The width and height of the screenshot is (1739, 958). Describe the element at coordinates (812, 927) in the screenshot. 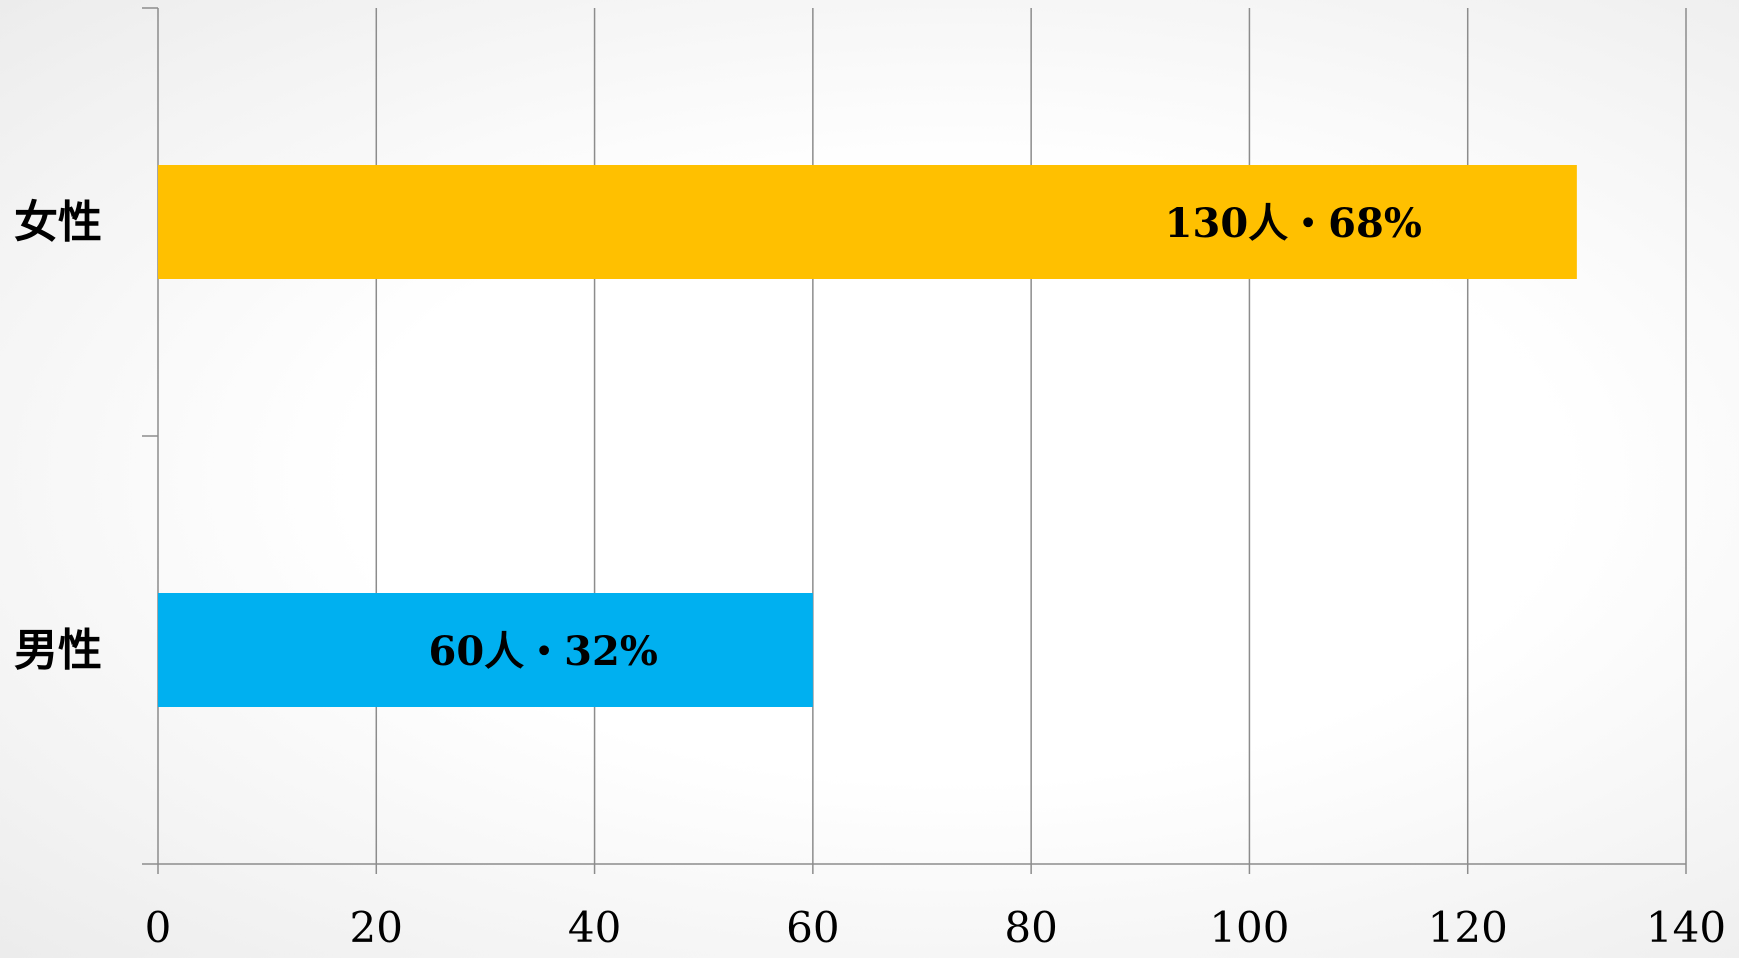

I see `x-tick-label-60: 60` at that location.